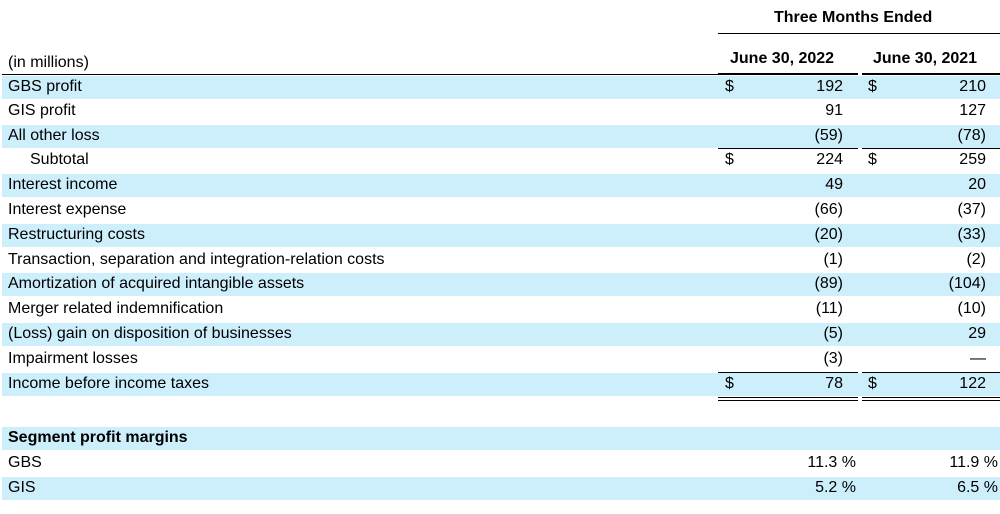 This screenshot has width=1000, height=514. I want to click on row-label: Interest income, so click(63, 184).